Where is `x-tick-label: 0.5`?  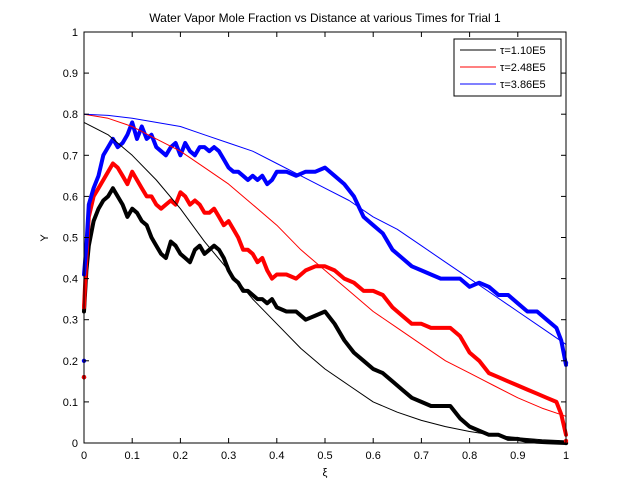
x-tick-label: 0.5 is located at coordinates (324, 456).